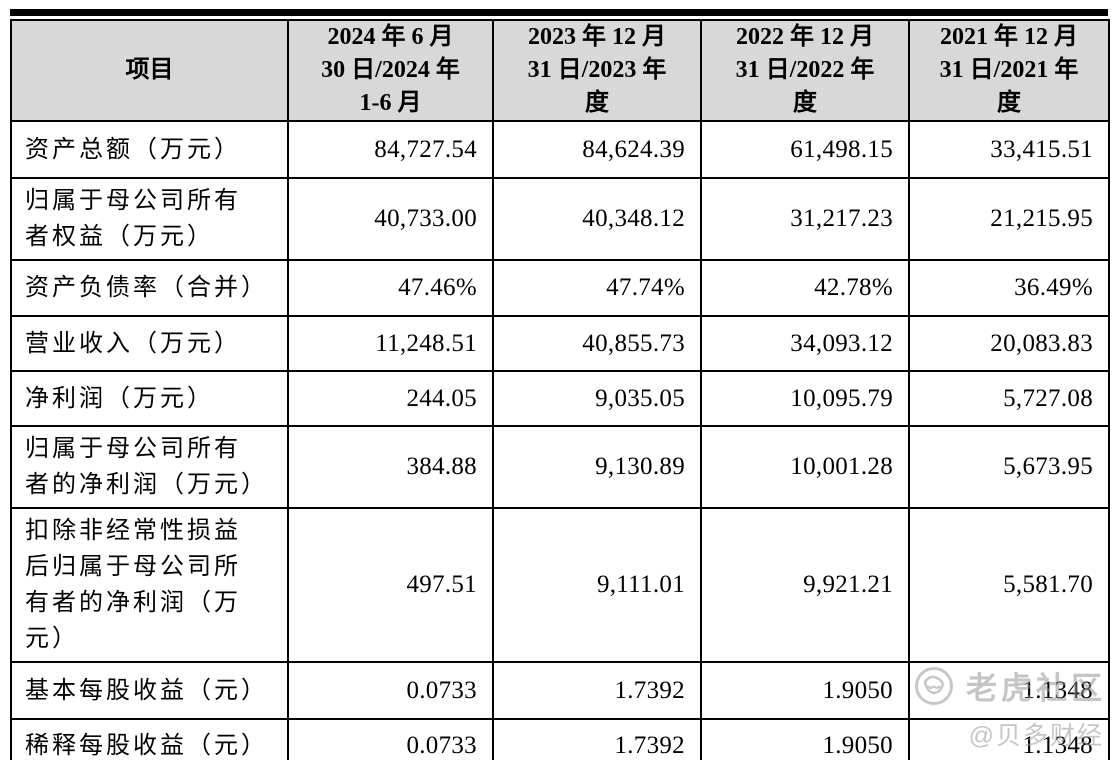  I want to click on column-header-2024: 2024 年 6 月 30 日/2024 年 1-6 月, so click(390, 70).